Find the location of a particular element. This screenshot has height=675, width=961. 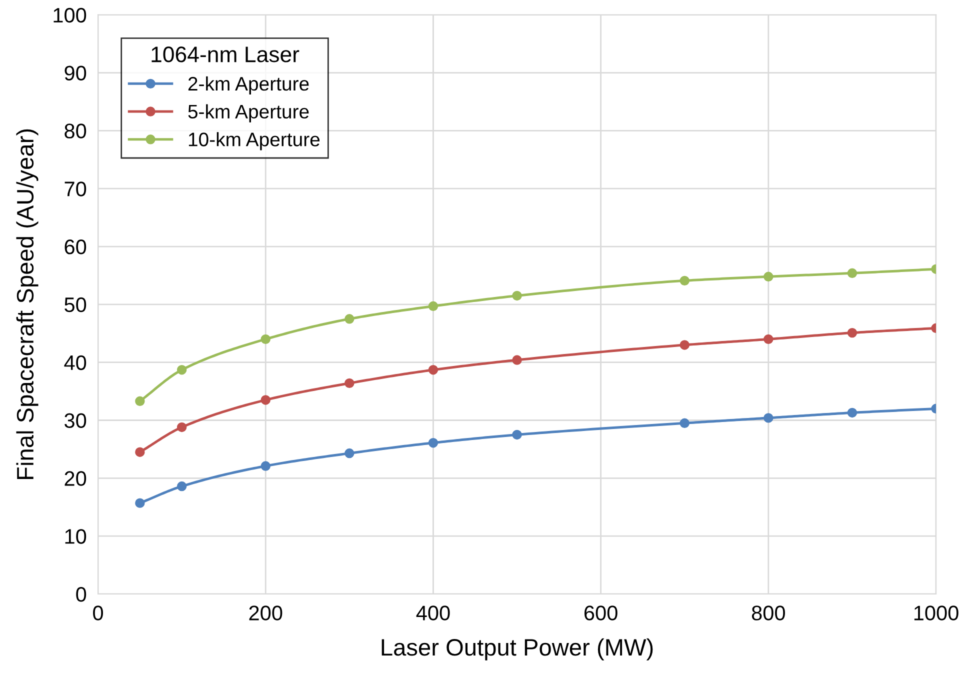

y-tick-label: 60 is located at coordinates (75, 247).